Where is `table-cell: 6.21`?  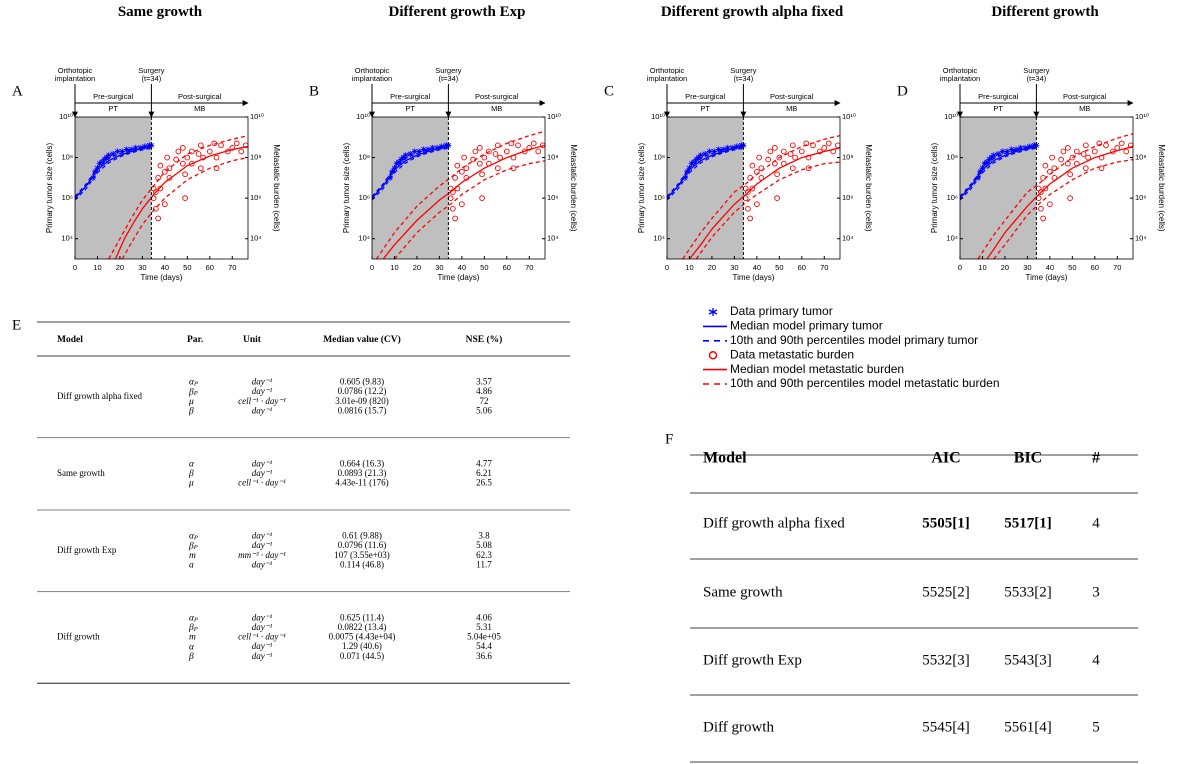 table-cell: 6.21 is located at coordinates (484, 473).